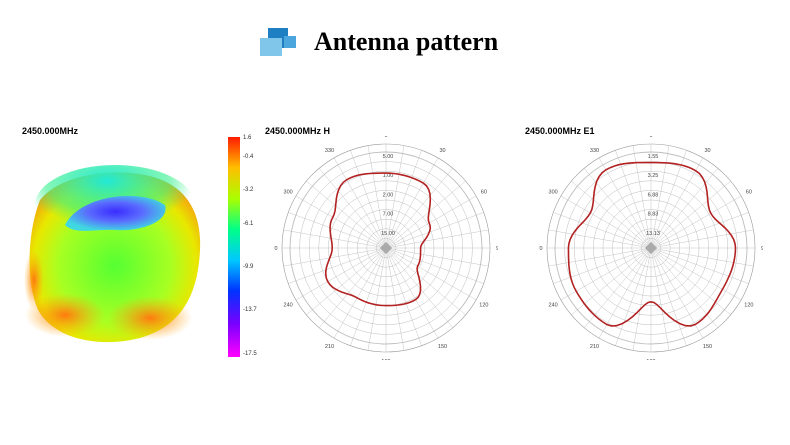  What do you see at coordinates (65, 315) in the screenshot?
I see `surface-bottom-left-peak` at bounding box center [65, 315].